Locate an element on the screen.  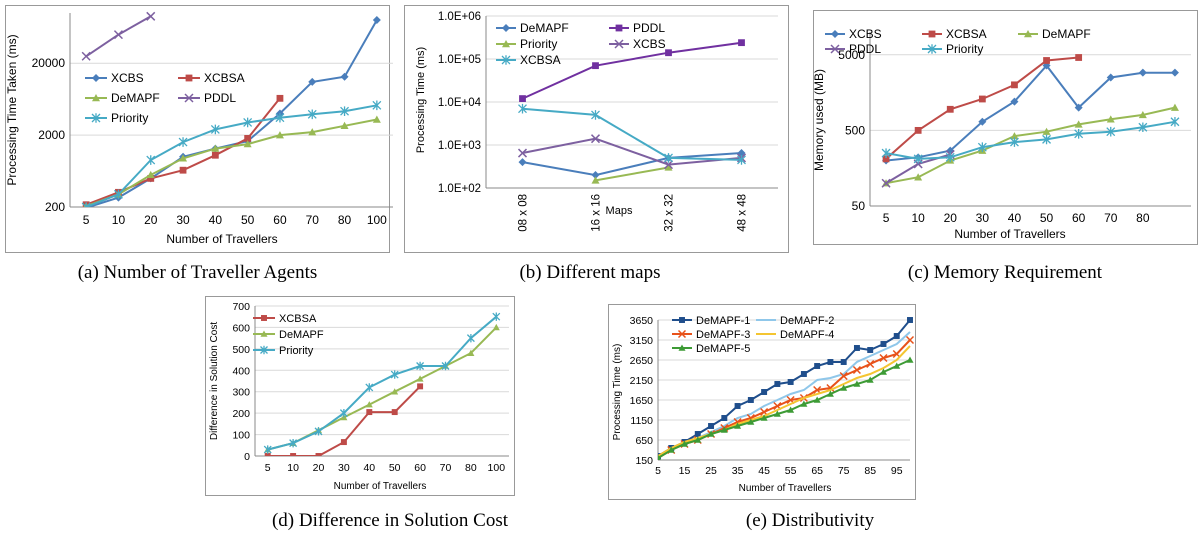
chart-c-series-line is located at coordinates (1030, 140).